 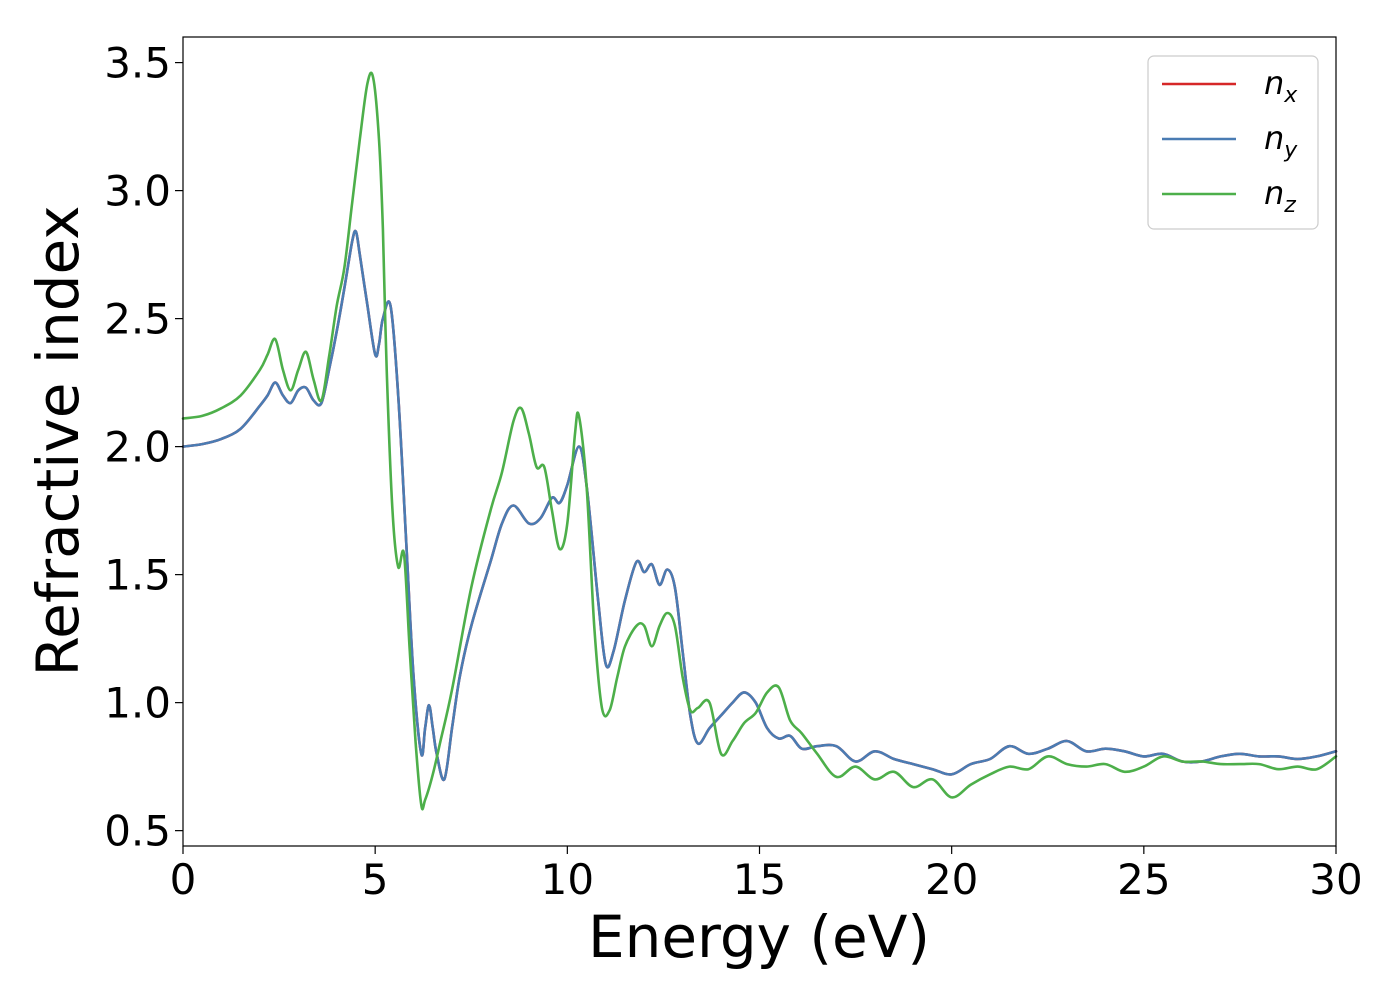 What do you see at coordinates (1281, 86) in the screenshot?
I see `legend-label-x: nx` at bounding box center [1281, 86].